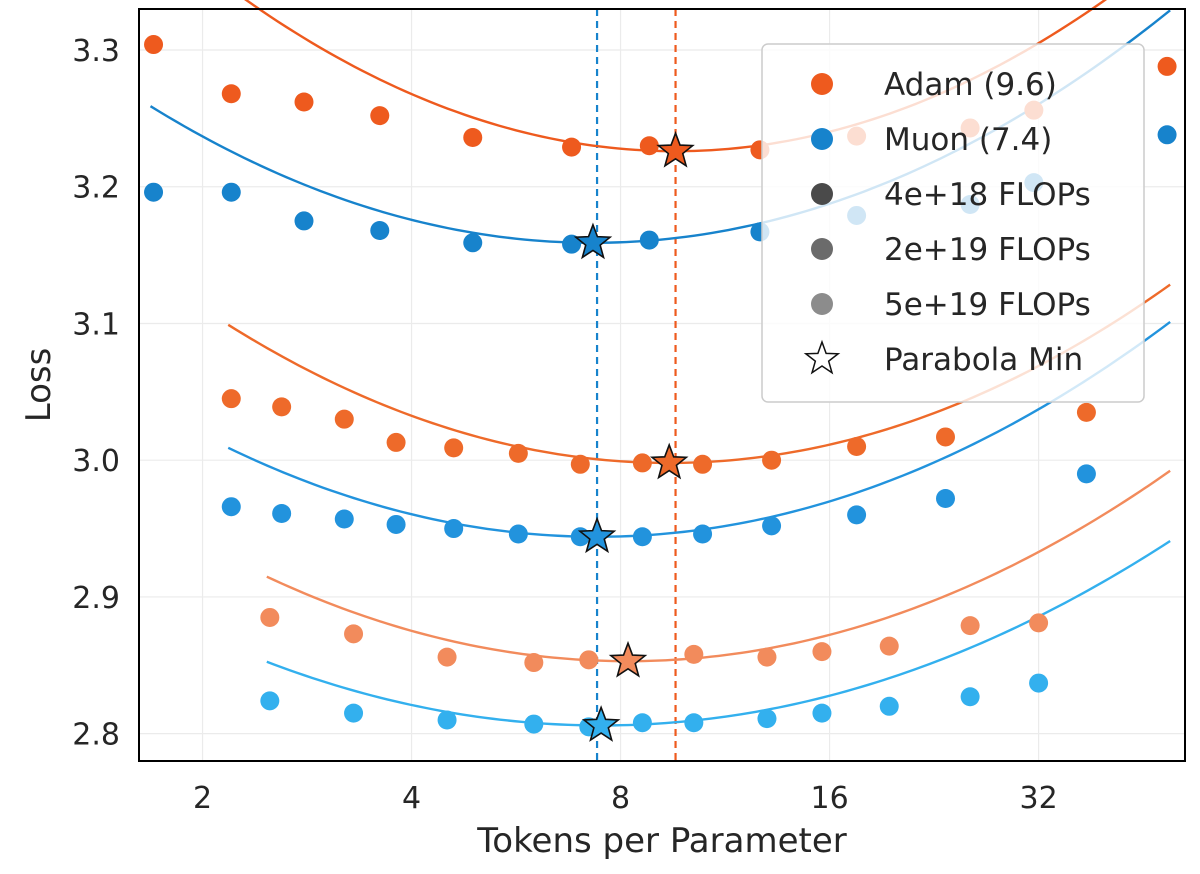 The image size is (1200, 874). I want to click on y-tick-label: 2.8, so click(96, 735).